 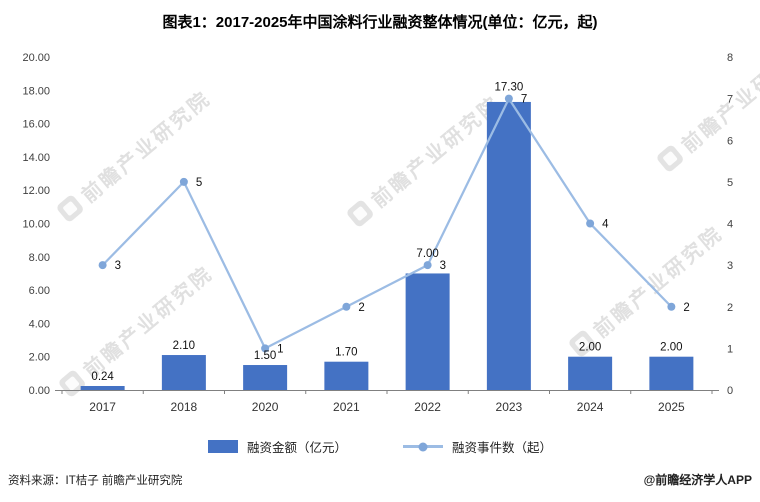 I want to click on left-axis-tick-label: 20.00, so click(x=36, y=58).